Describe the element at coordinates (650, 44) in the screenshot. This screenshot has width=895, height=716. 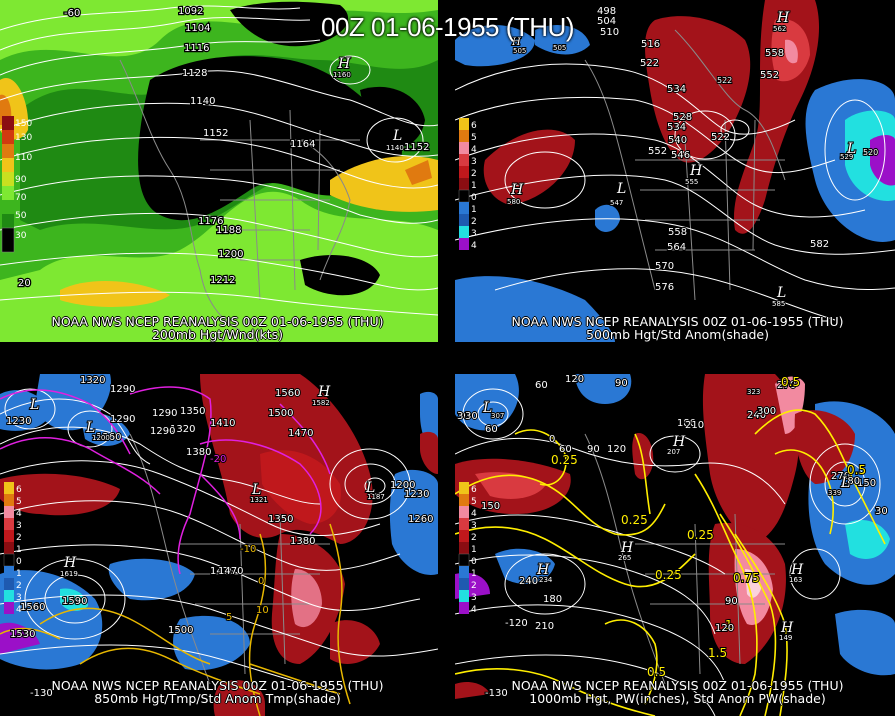
I see `contour-label: 516` at that location.